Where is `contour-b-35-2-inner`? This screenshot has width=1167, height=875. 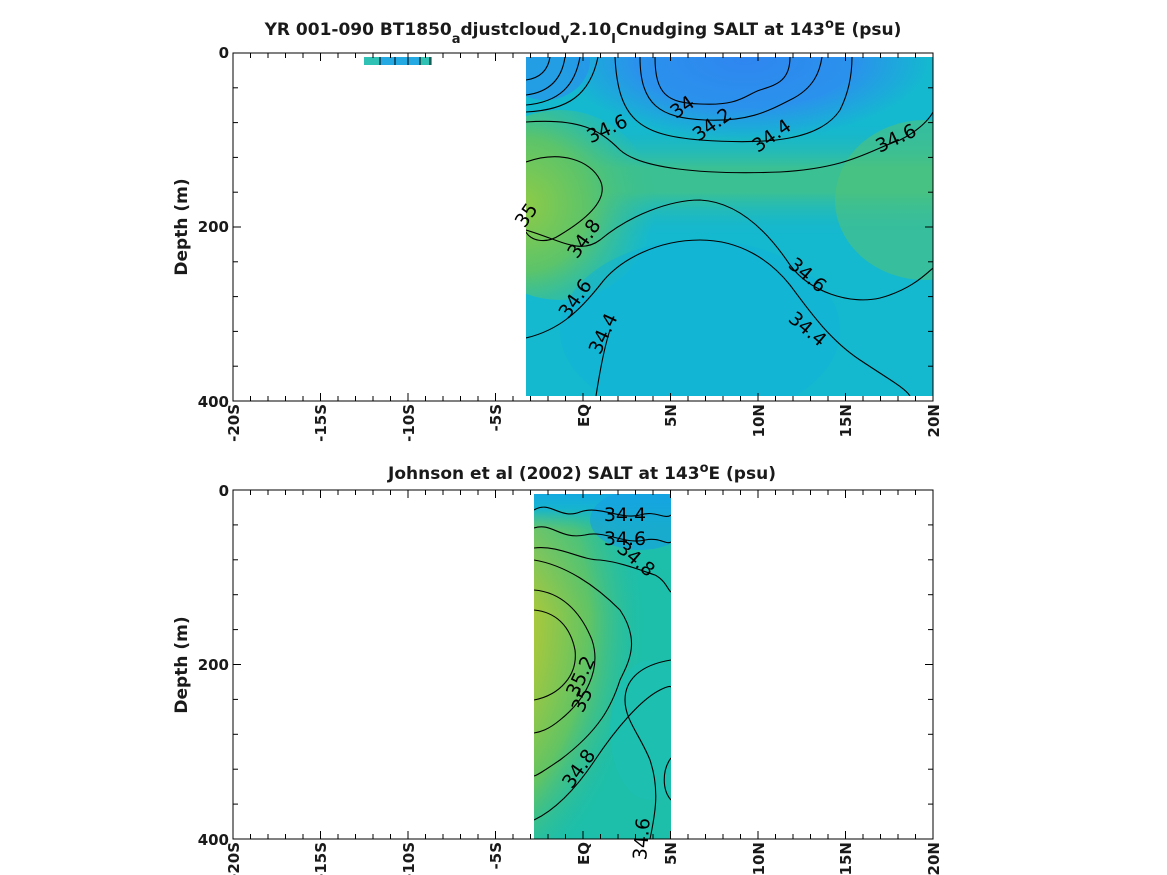 contour-b-35-2-inner is located at coordinates (555, 655).